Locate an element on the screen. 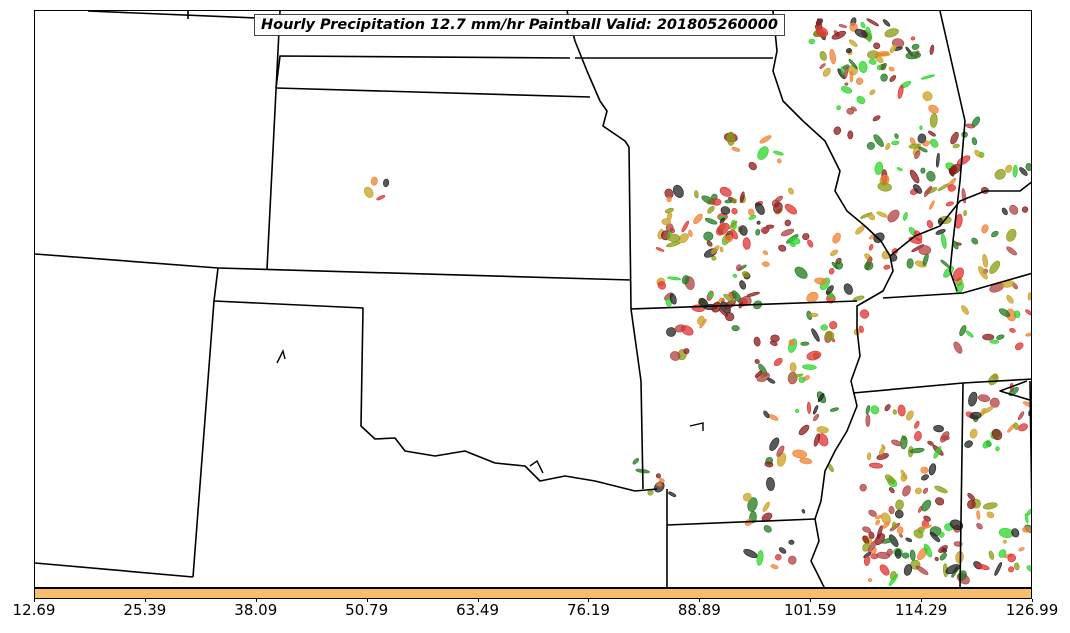 The height and width of the screenshot is (633, 1070). border-ga-al is located at coordinates (1030, 443).